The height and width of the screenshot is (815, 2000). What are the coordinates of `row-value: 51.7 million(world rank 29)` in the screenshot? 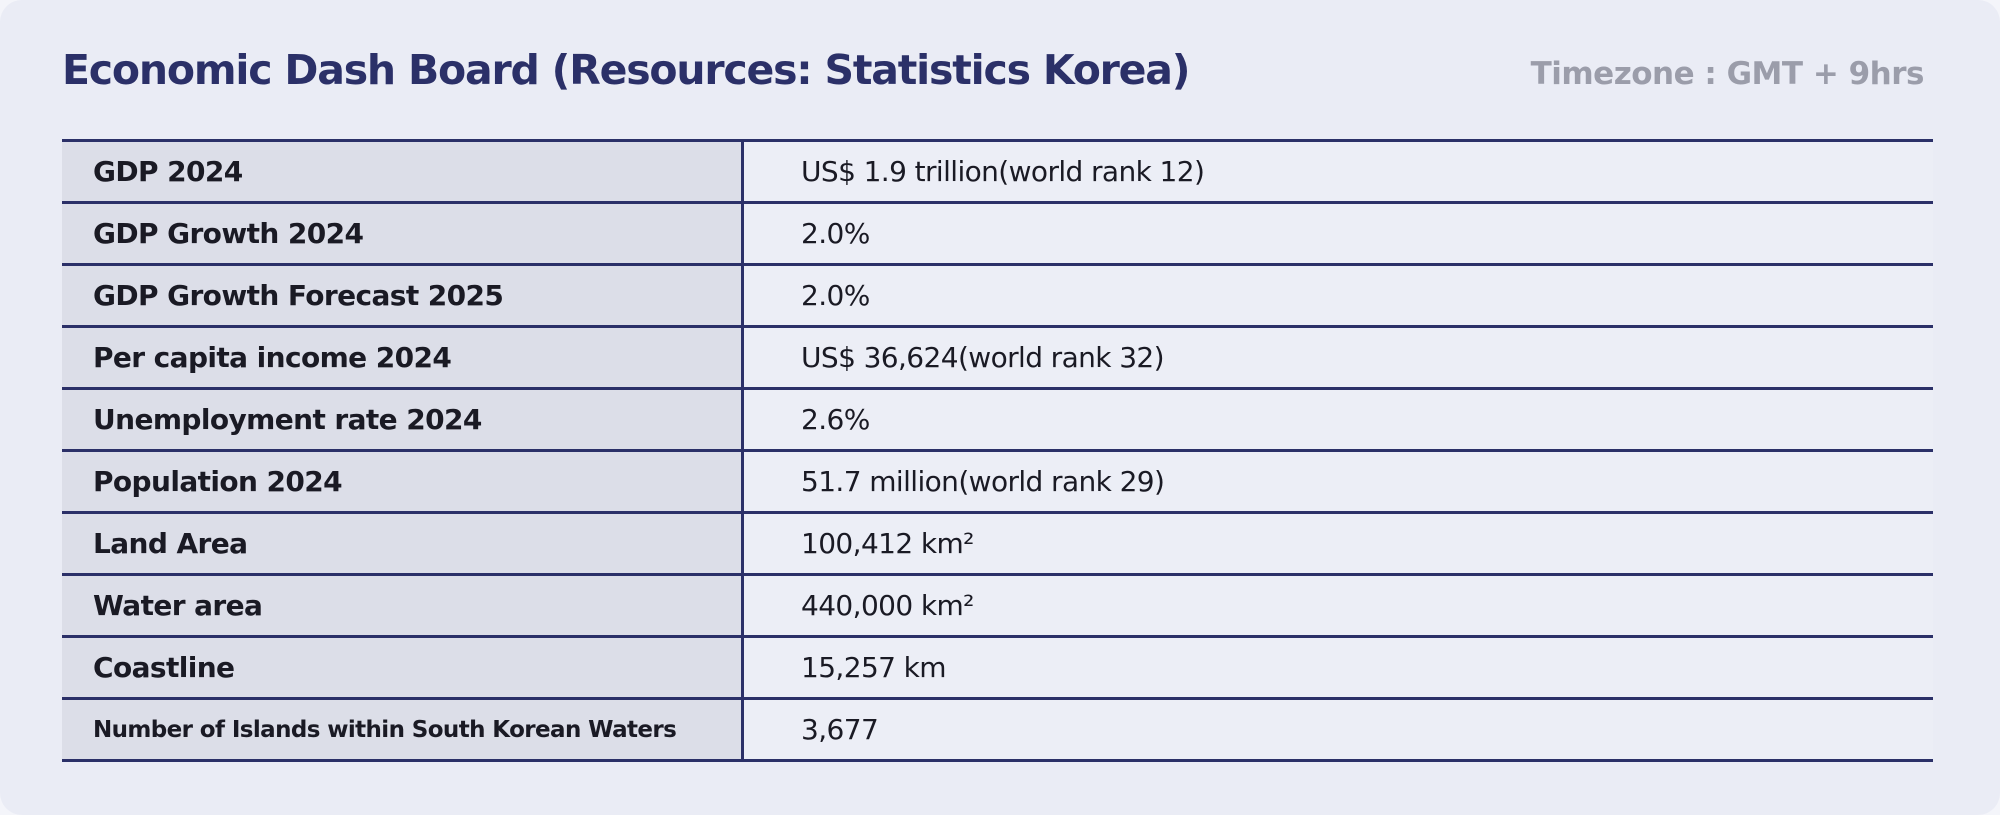 It's located at (1338, 481).